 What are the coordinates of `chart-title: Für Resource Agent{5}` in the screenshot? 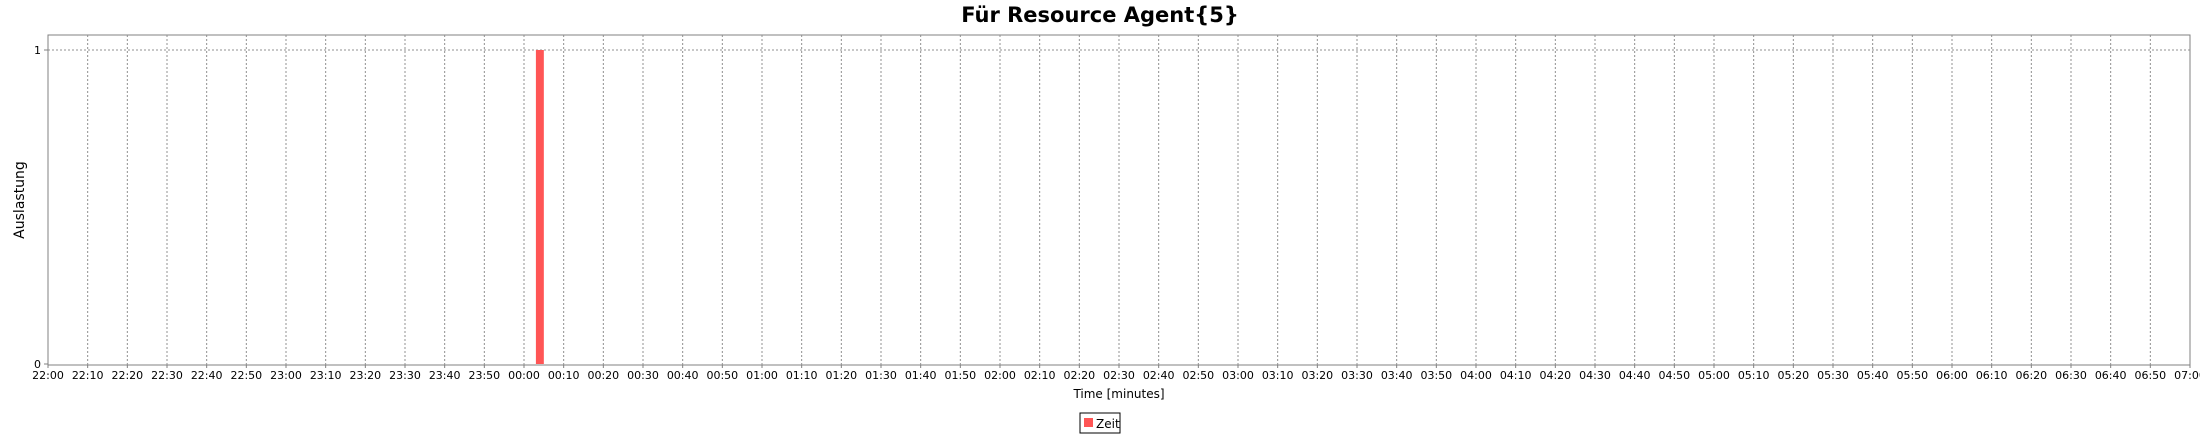 It's located at (1100, 15).